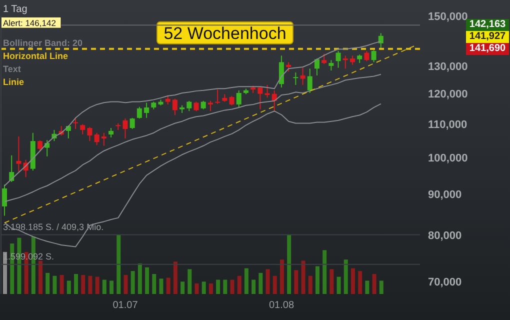 The image size is (510, 320). What do you see at coordinates (281, 306) in the screenshot?
I see `x-tick-label: 01.08` at bounding box center [281, 306].